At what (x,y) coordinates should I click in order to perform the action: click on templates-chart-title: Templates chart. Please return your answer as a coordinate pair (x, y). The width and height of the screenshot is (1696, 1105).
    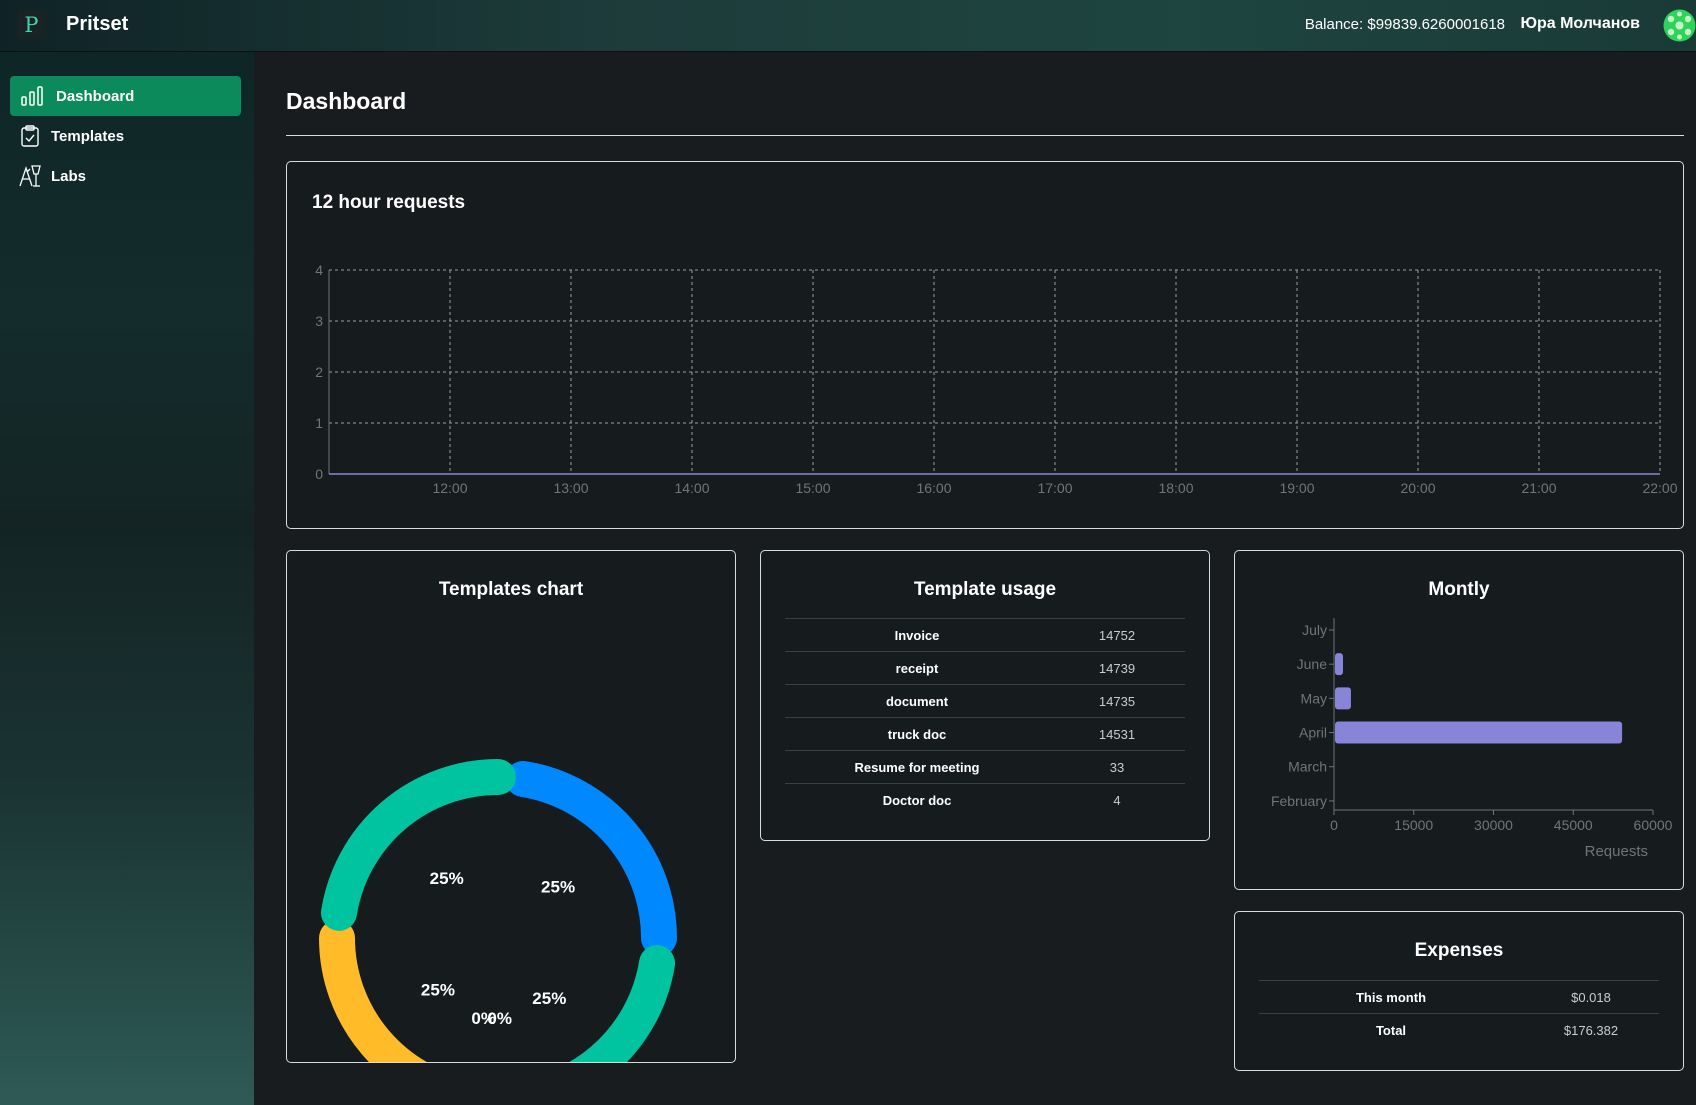
    Looking at the image, I should click on (511, 589).